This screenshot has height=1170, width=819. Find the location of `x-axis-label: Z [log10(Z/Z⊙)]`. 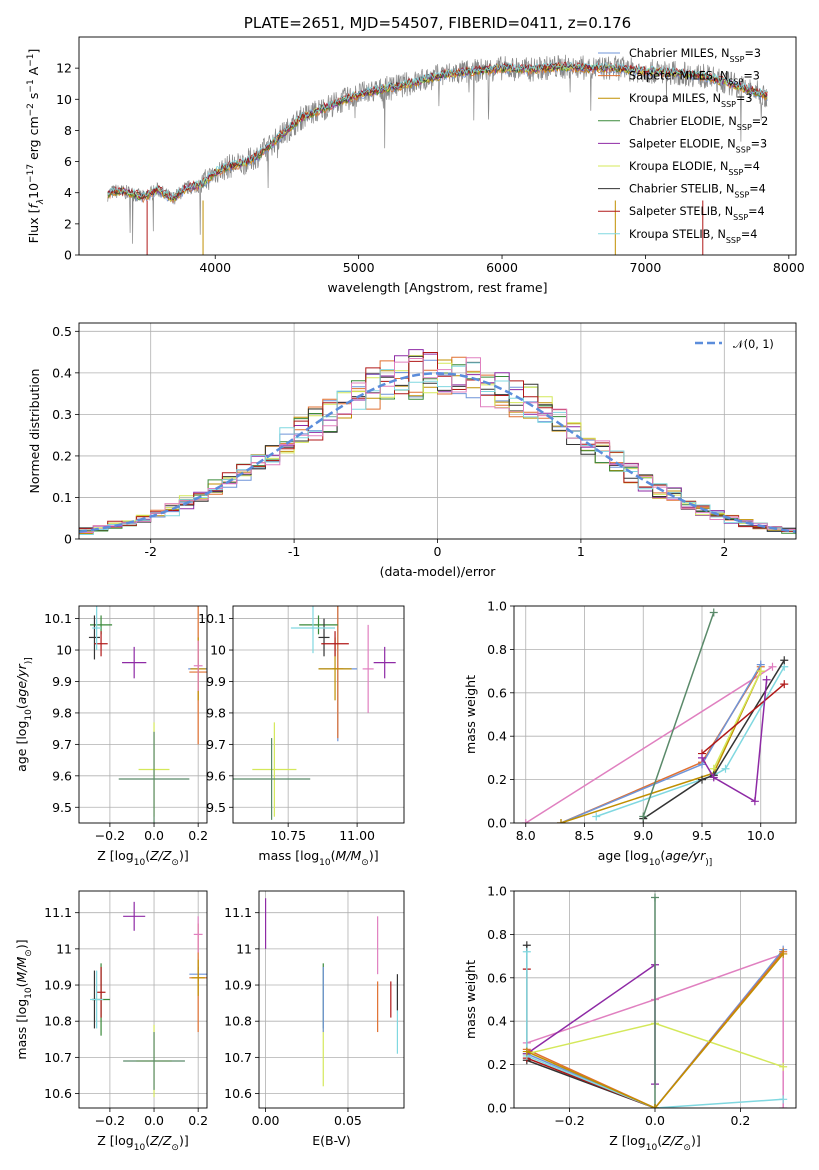

x-axis-label: Z [log10(Z/Z⊙)] is located at coordinates (142, 858).